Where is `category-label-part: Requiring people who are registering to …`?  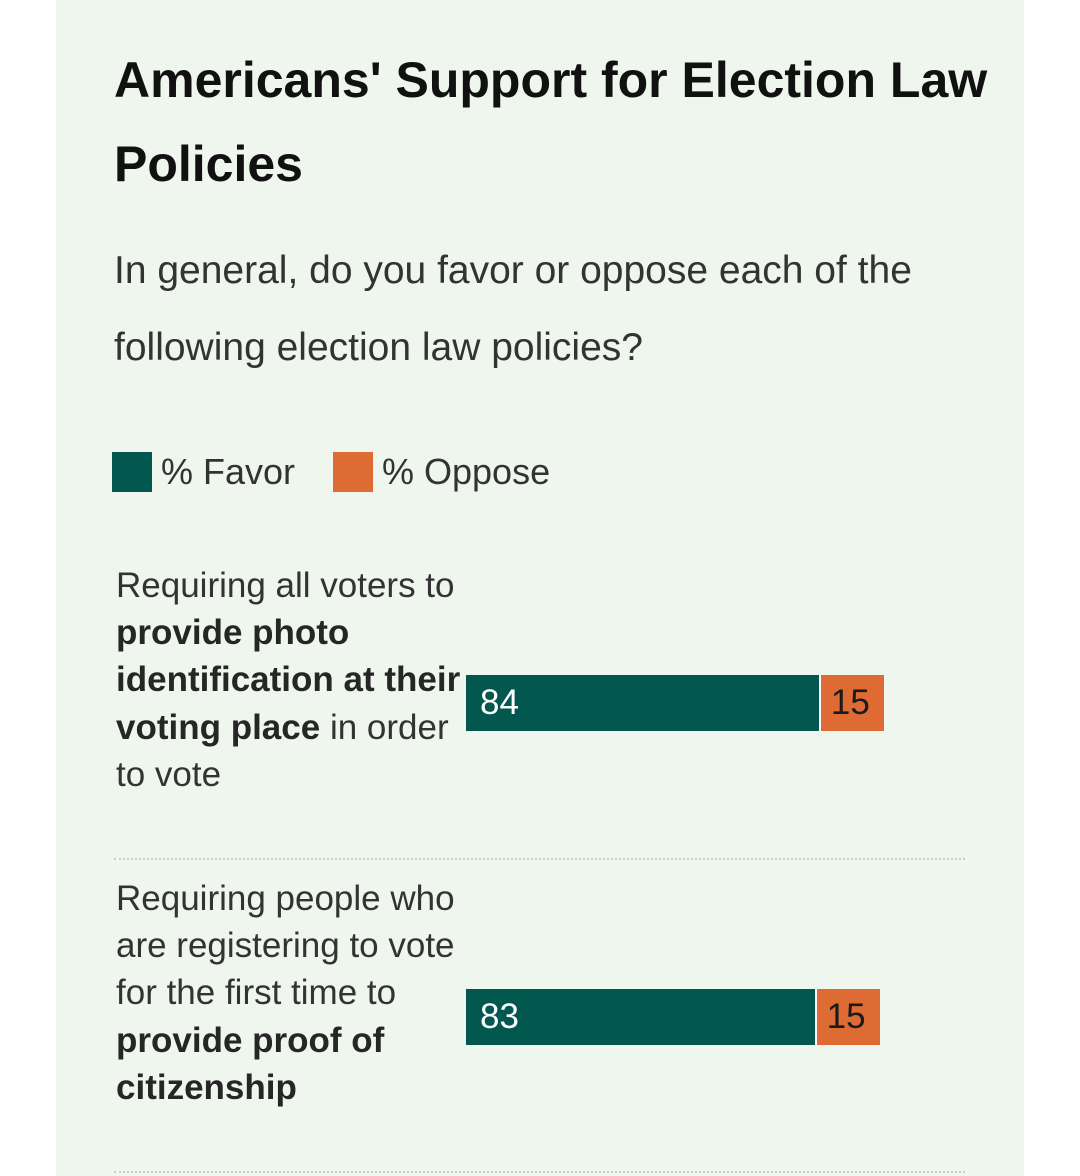 category-label-part: Requiring people who are registering to … is located at coordinates (285, 946).